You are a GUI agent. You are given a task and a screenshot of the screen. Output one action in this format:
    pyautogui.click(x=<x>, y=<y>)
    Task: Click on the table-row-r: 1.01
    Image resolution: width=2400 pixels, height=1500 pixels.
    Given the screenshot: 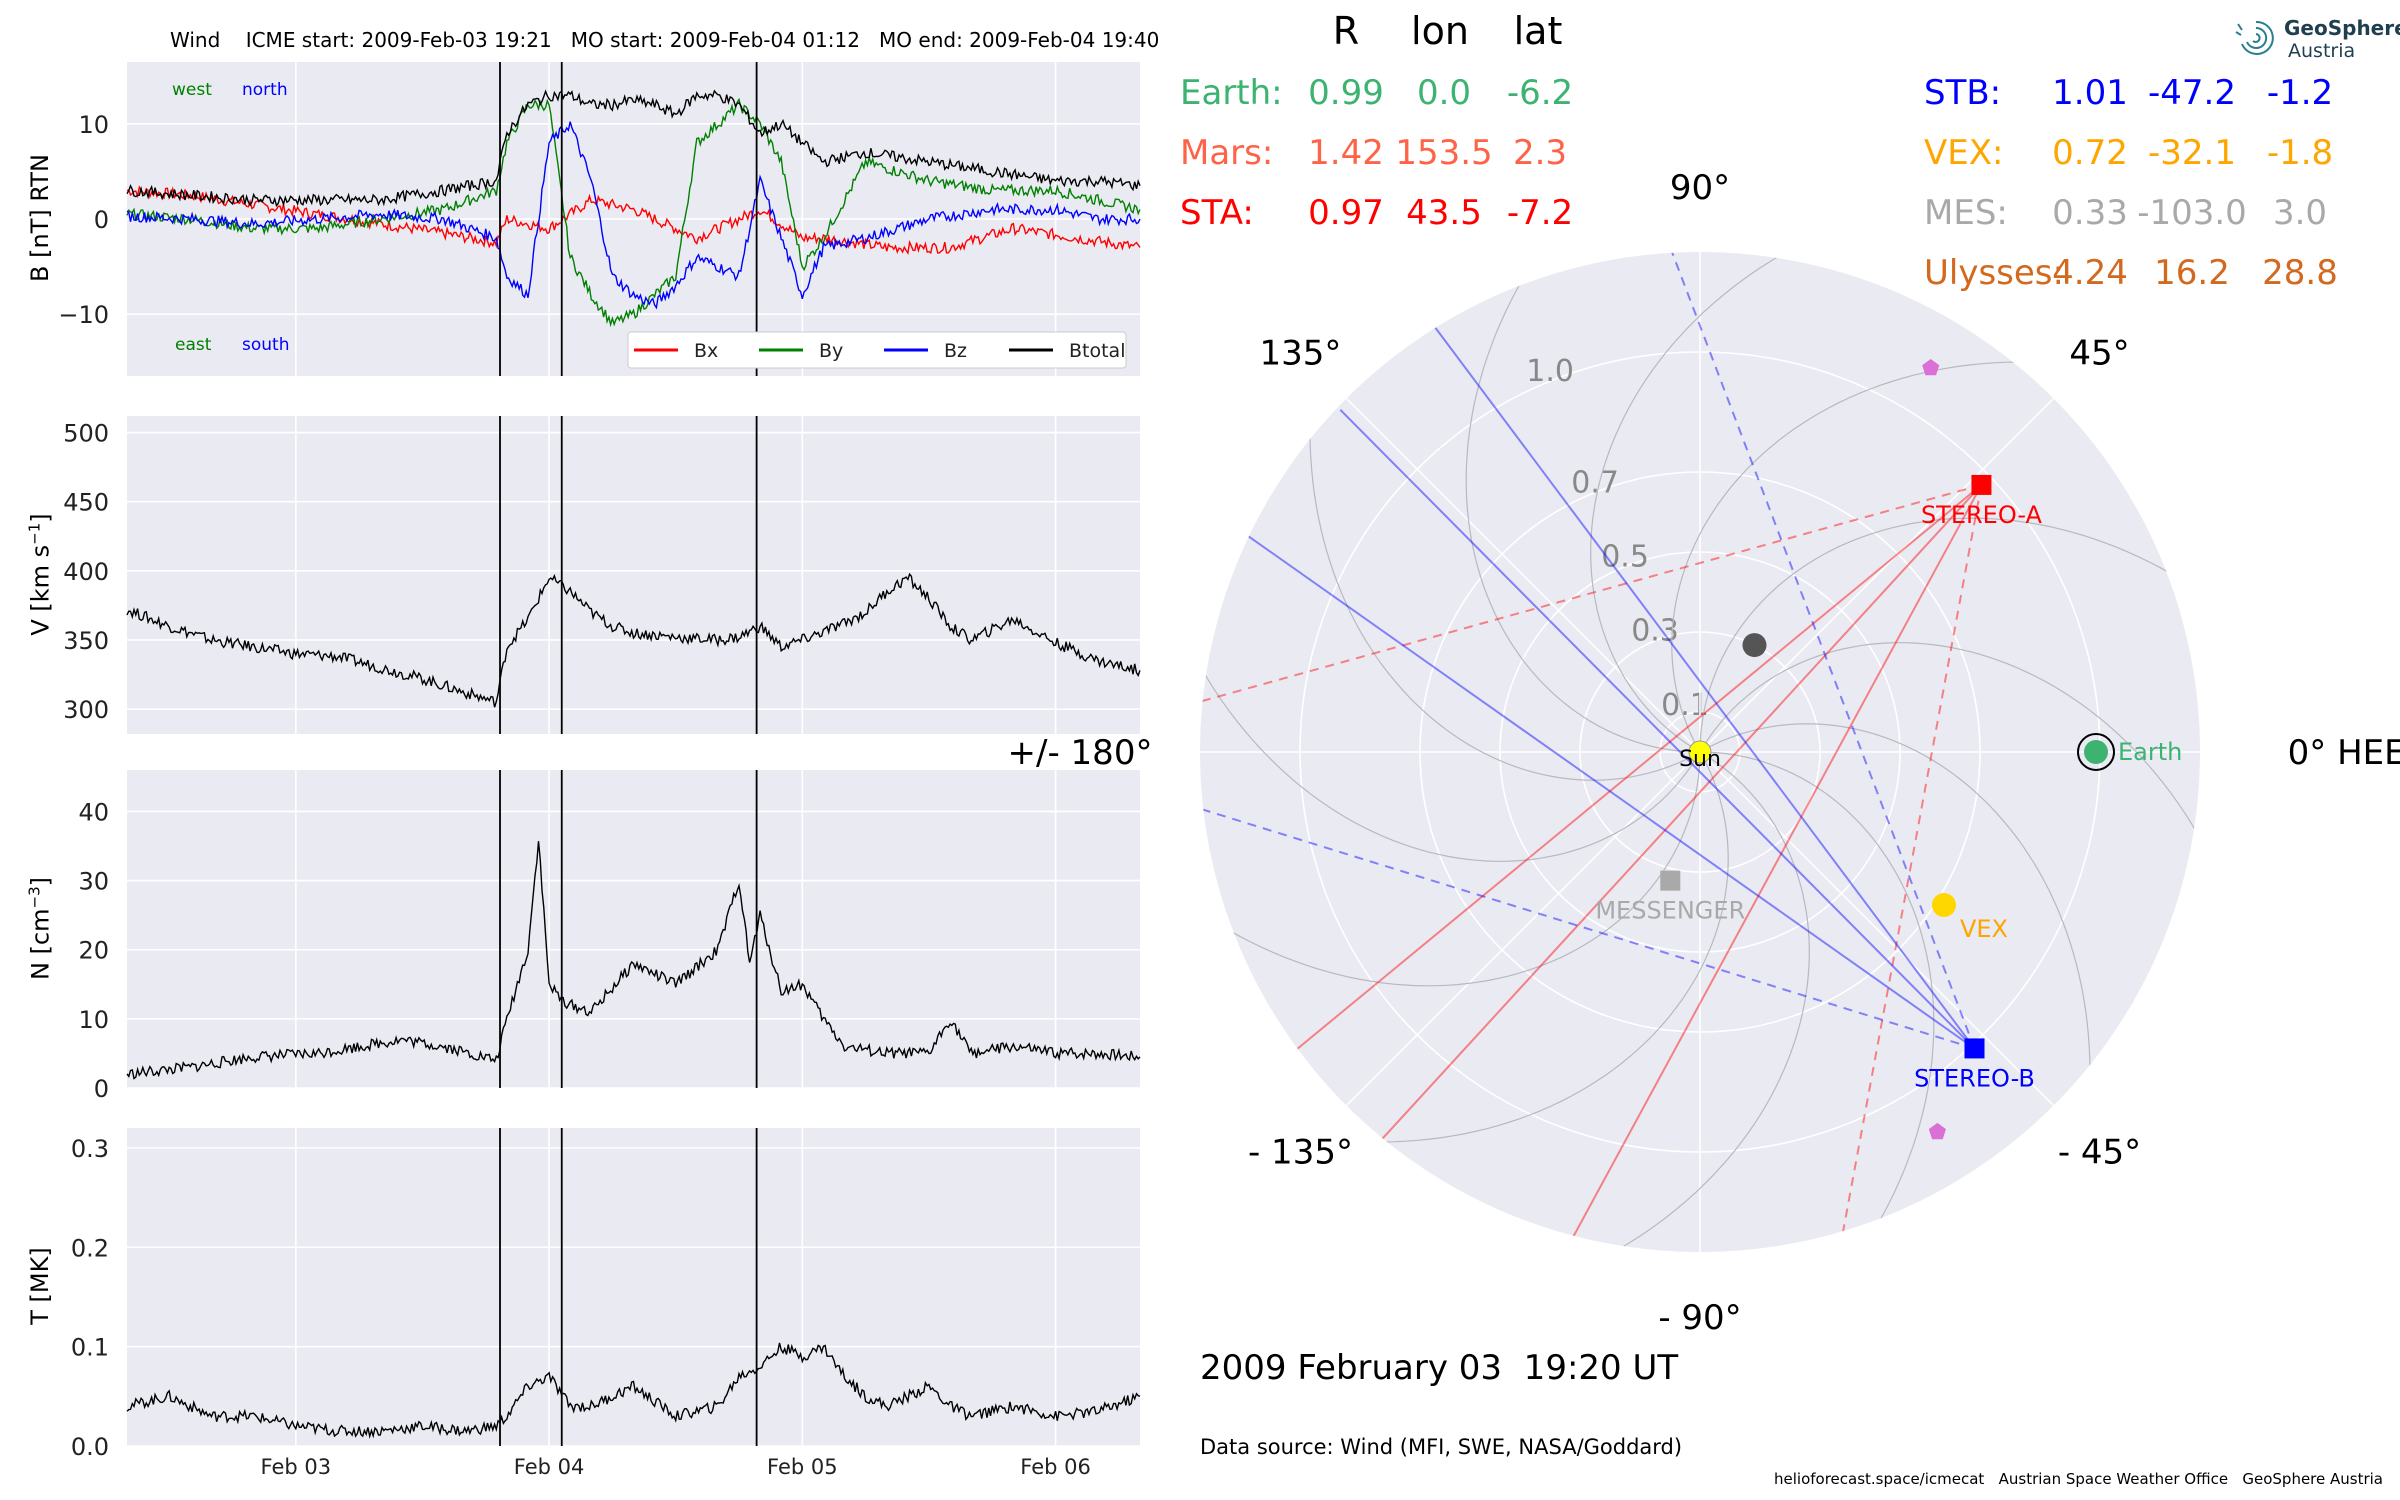 What is the action you would take?
    pyautogui.click(x=2090, y=93)
    